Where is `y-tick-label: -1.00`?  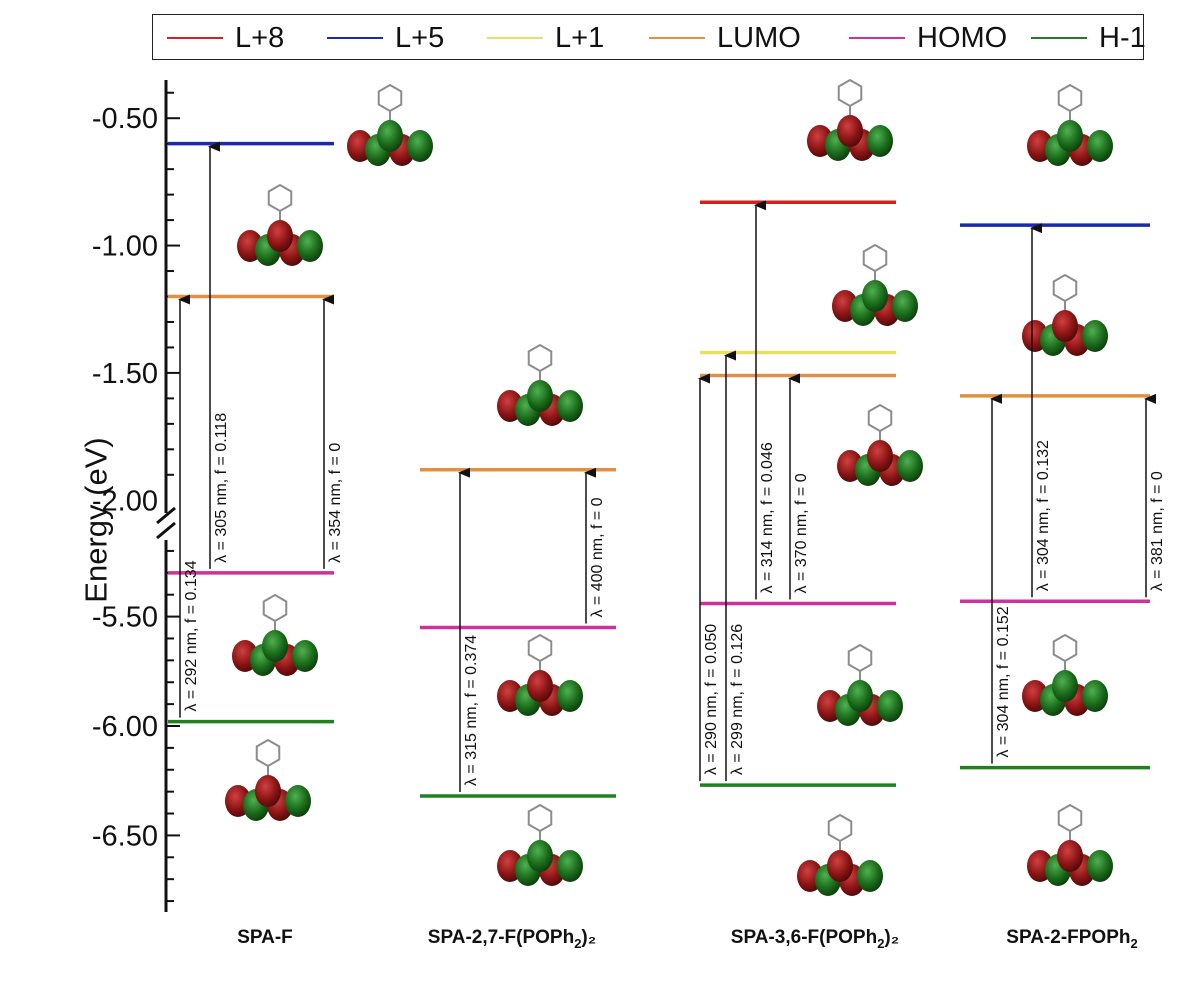 y-tick-label: -1.00 is located at coordinates (125, 247).